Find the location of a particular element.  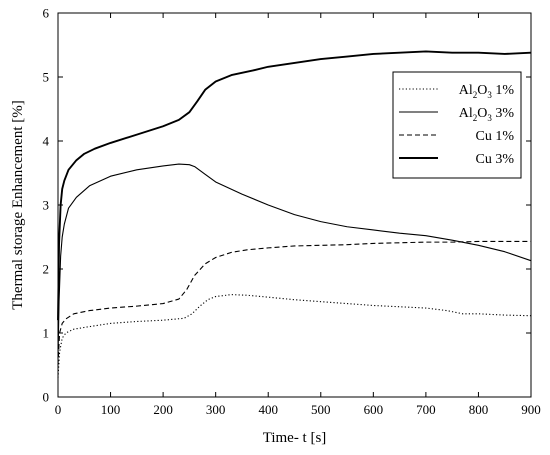

x-tick-label: 0 is located at coordinates (58, 409).